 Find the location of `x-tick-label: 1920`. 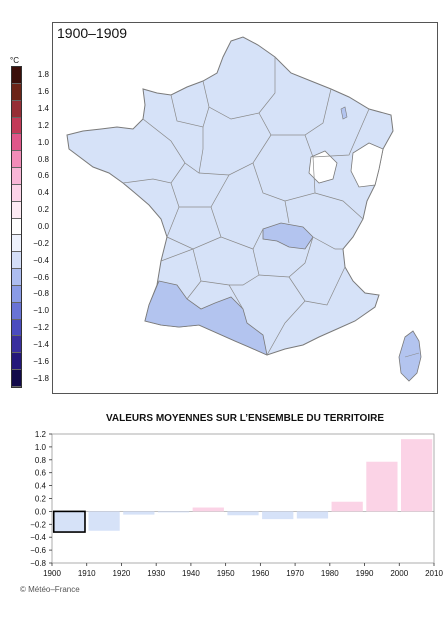

x-tick-label: 1920 is located at coordinates (122, 573).